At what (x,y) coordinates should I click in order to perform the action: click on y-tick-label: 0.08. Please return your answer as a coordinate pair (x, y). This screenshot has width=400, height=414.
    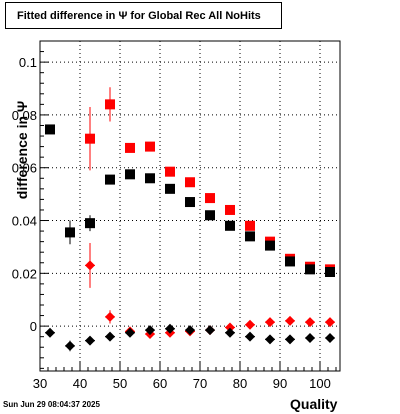
    Looking at the image, I should click on (24, 115).